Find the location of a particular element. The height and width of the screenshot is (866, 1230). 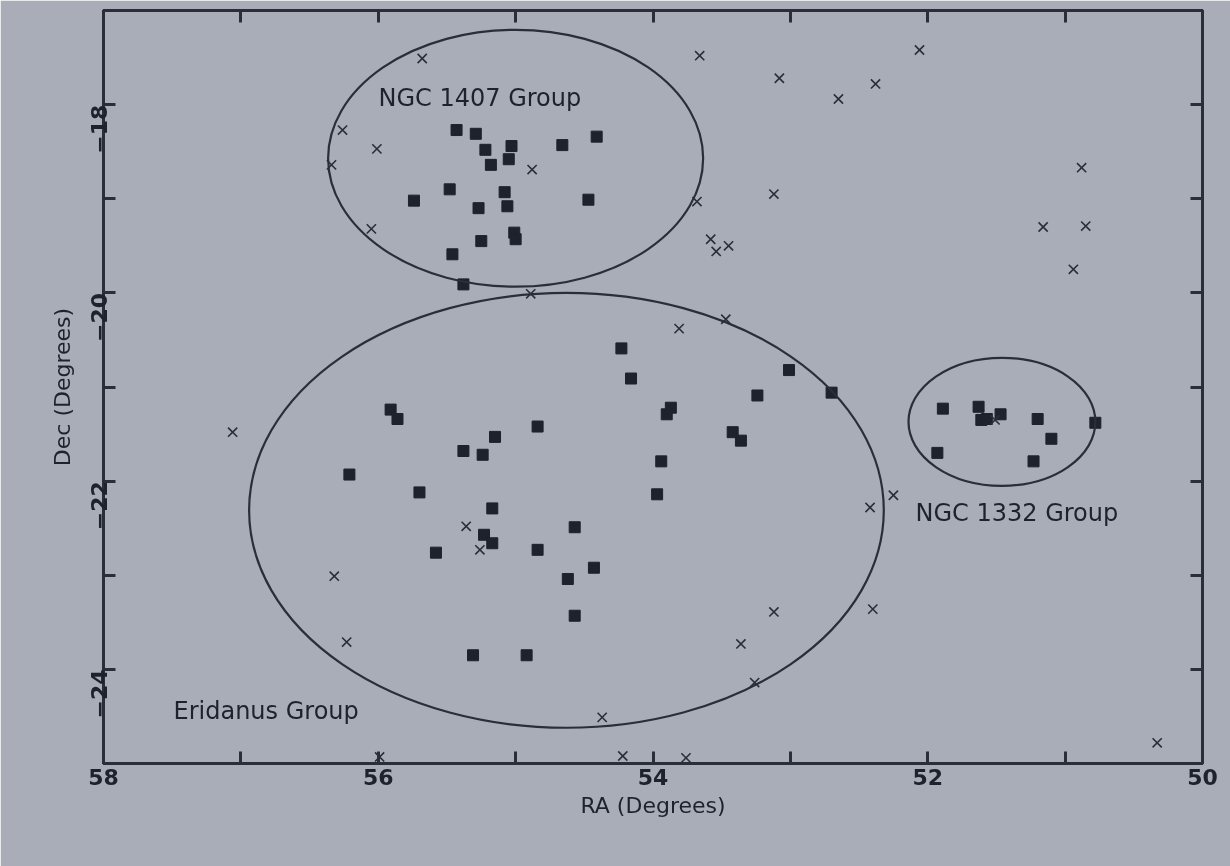

x-tick-label: 58 is located at coordinates (103, 777).